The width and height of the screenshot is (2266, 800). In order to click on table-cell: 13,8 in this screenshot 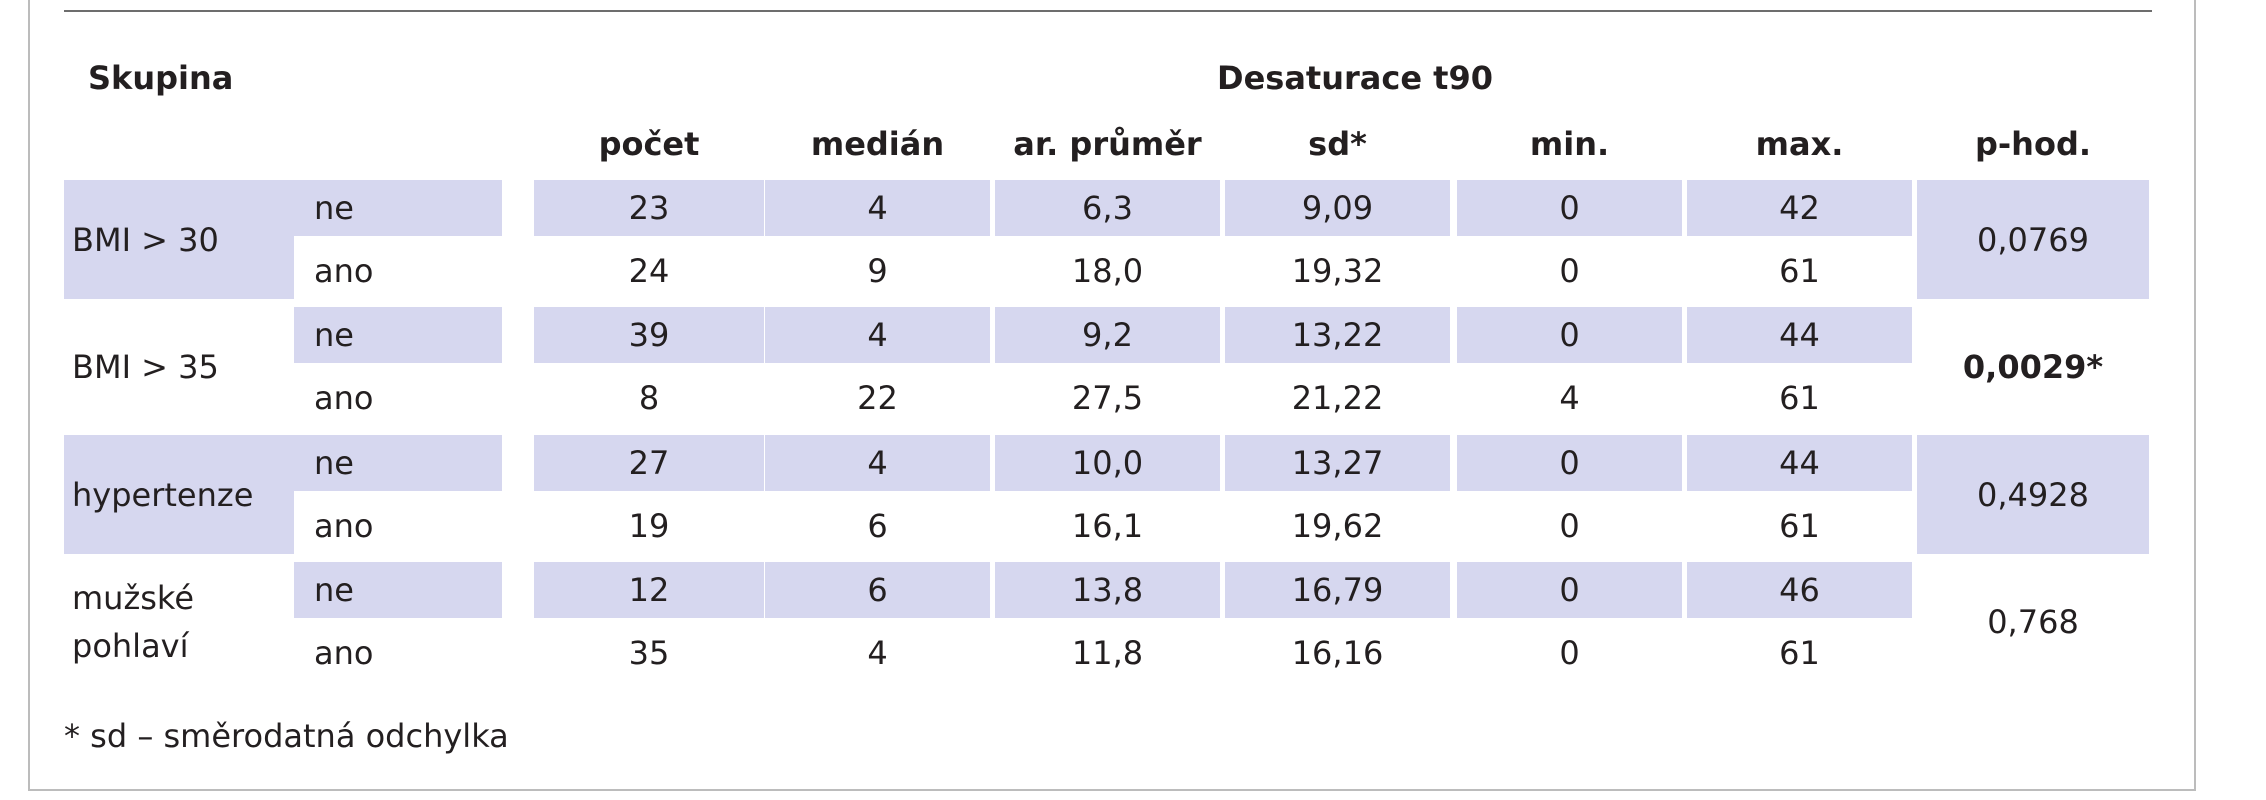, I will do `click(1107, 590)`.